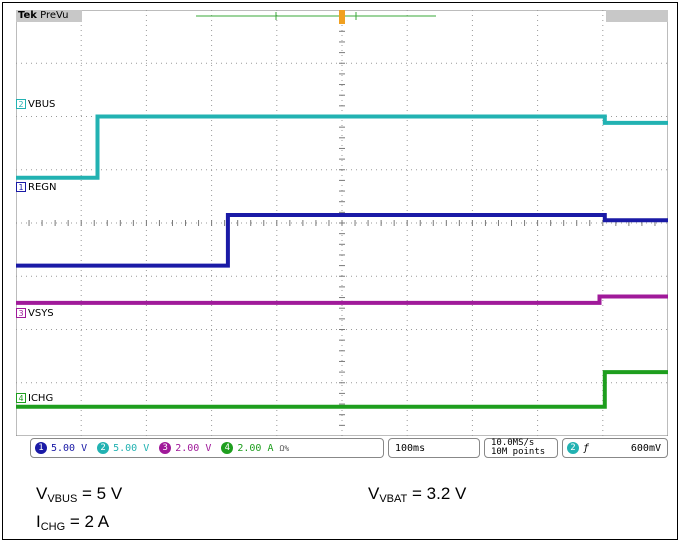  I want to click on channel-label-ichg: 4 ICHG, so click(34, 398).